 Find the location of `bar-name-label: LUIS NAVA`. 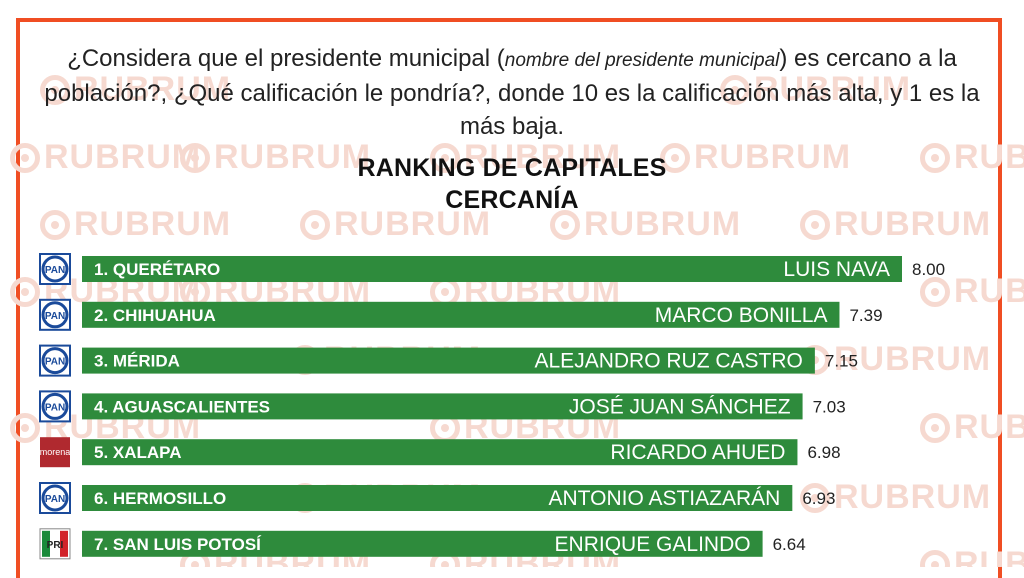

bar-name-label: LUIS NAVA is located at coordinates (836, 269).